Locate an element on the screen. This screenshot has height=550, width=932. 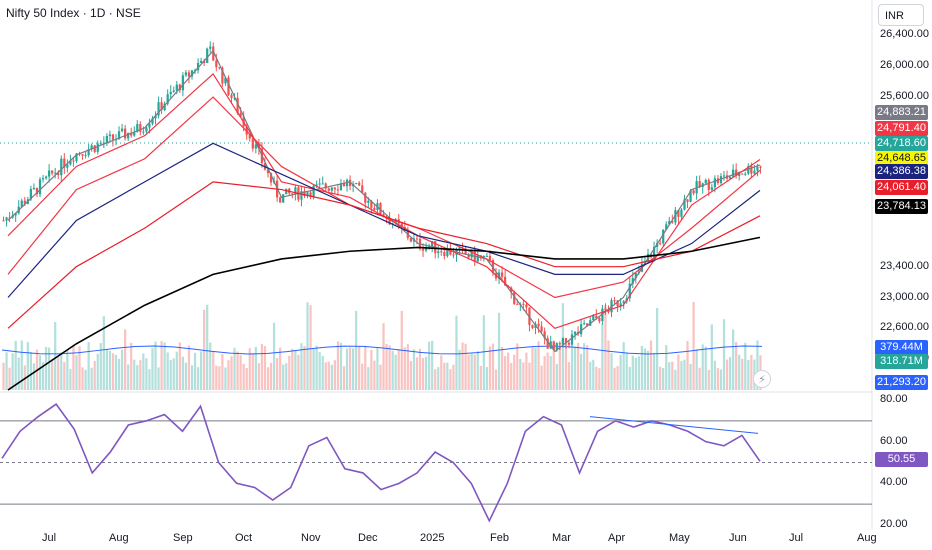
currency-selector: INR is located at coordinates (901, 15).